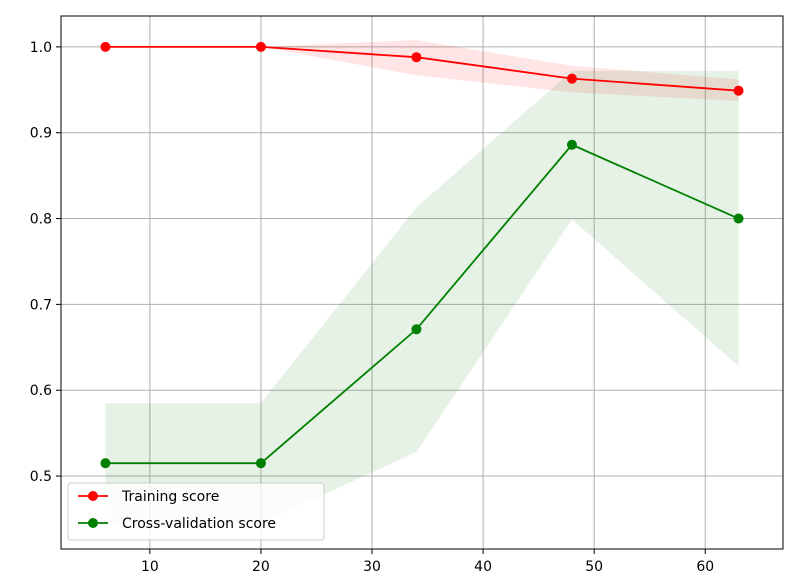 The height and width of the screenshot is (583, 796). I want to click on legend: Training score Cross-validation score, so click(196, 511).